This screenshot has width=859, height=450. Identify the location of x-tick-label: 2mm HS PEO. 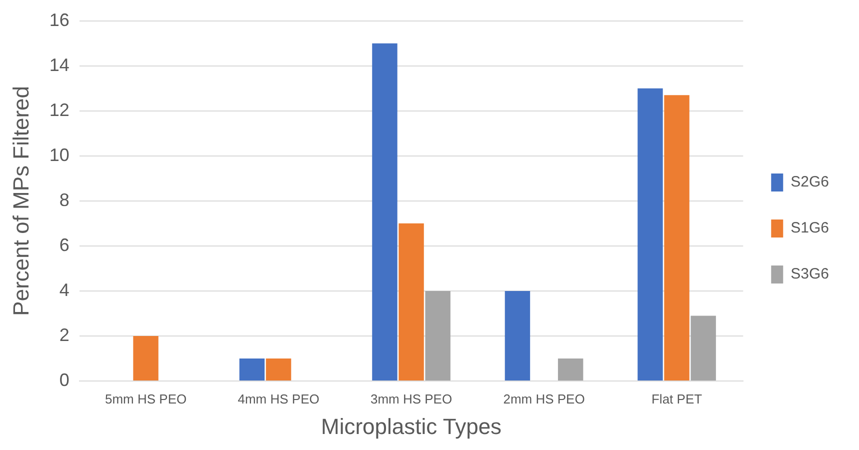
(544, 398).